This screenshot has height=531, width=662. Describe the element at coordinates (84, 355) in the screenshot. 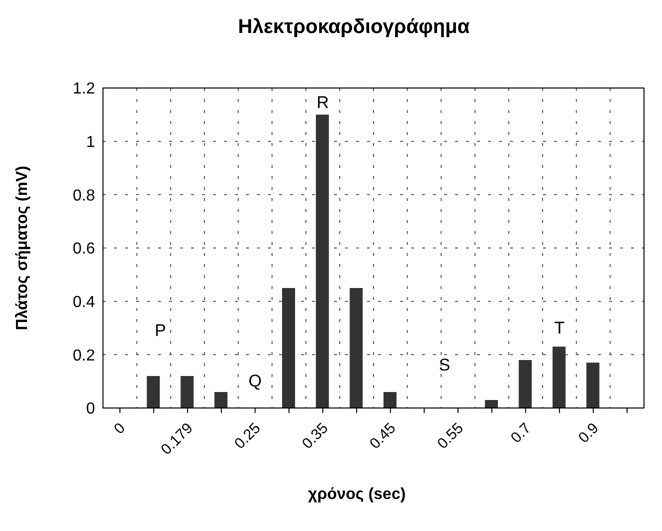

I see `y-tick-label: 0.2` at that location.